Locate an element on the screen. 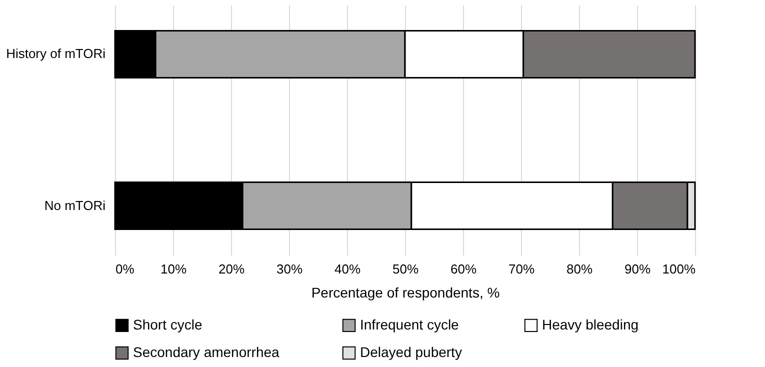 The width and height of the screenshot is (765, 367). x-tick-label: 70% is located at coordinates (521, 269).